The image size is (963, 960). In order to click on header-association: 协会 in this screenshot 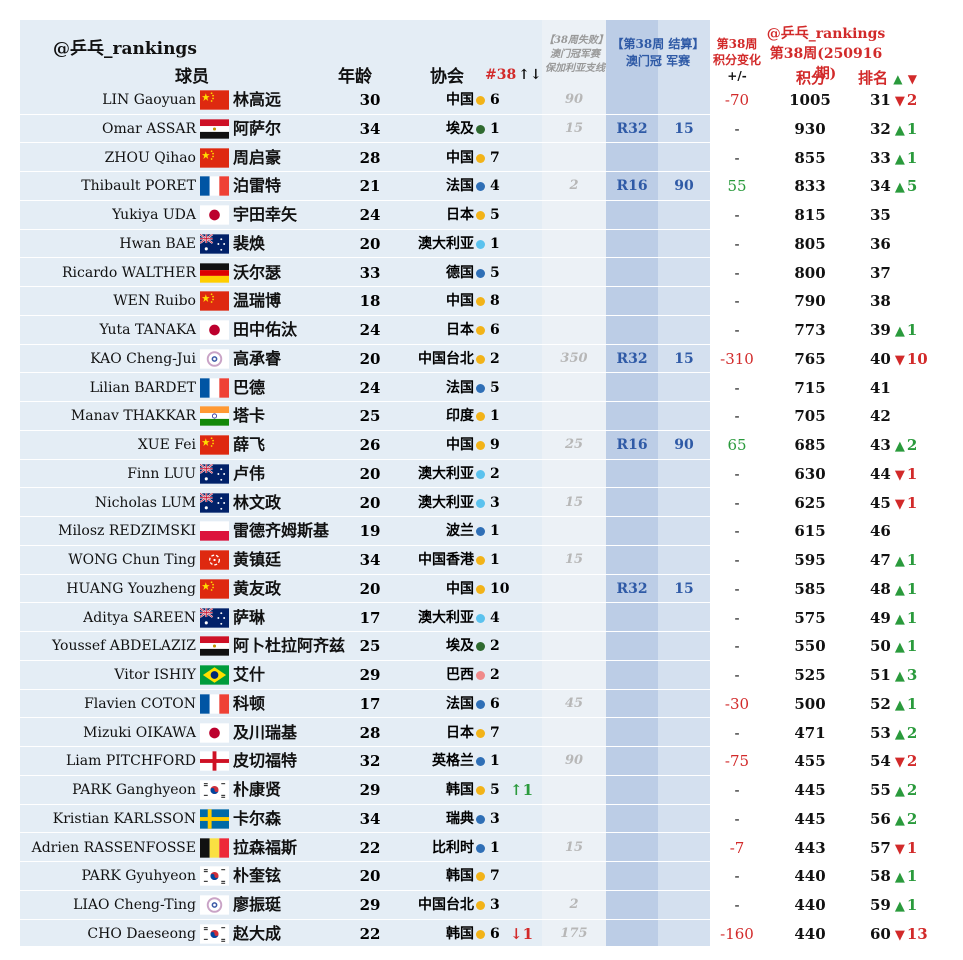, I will do `click(447, 77)`.